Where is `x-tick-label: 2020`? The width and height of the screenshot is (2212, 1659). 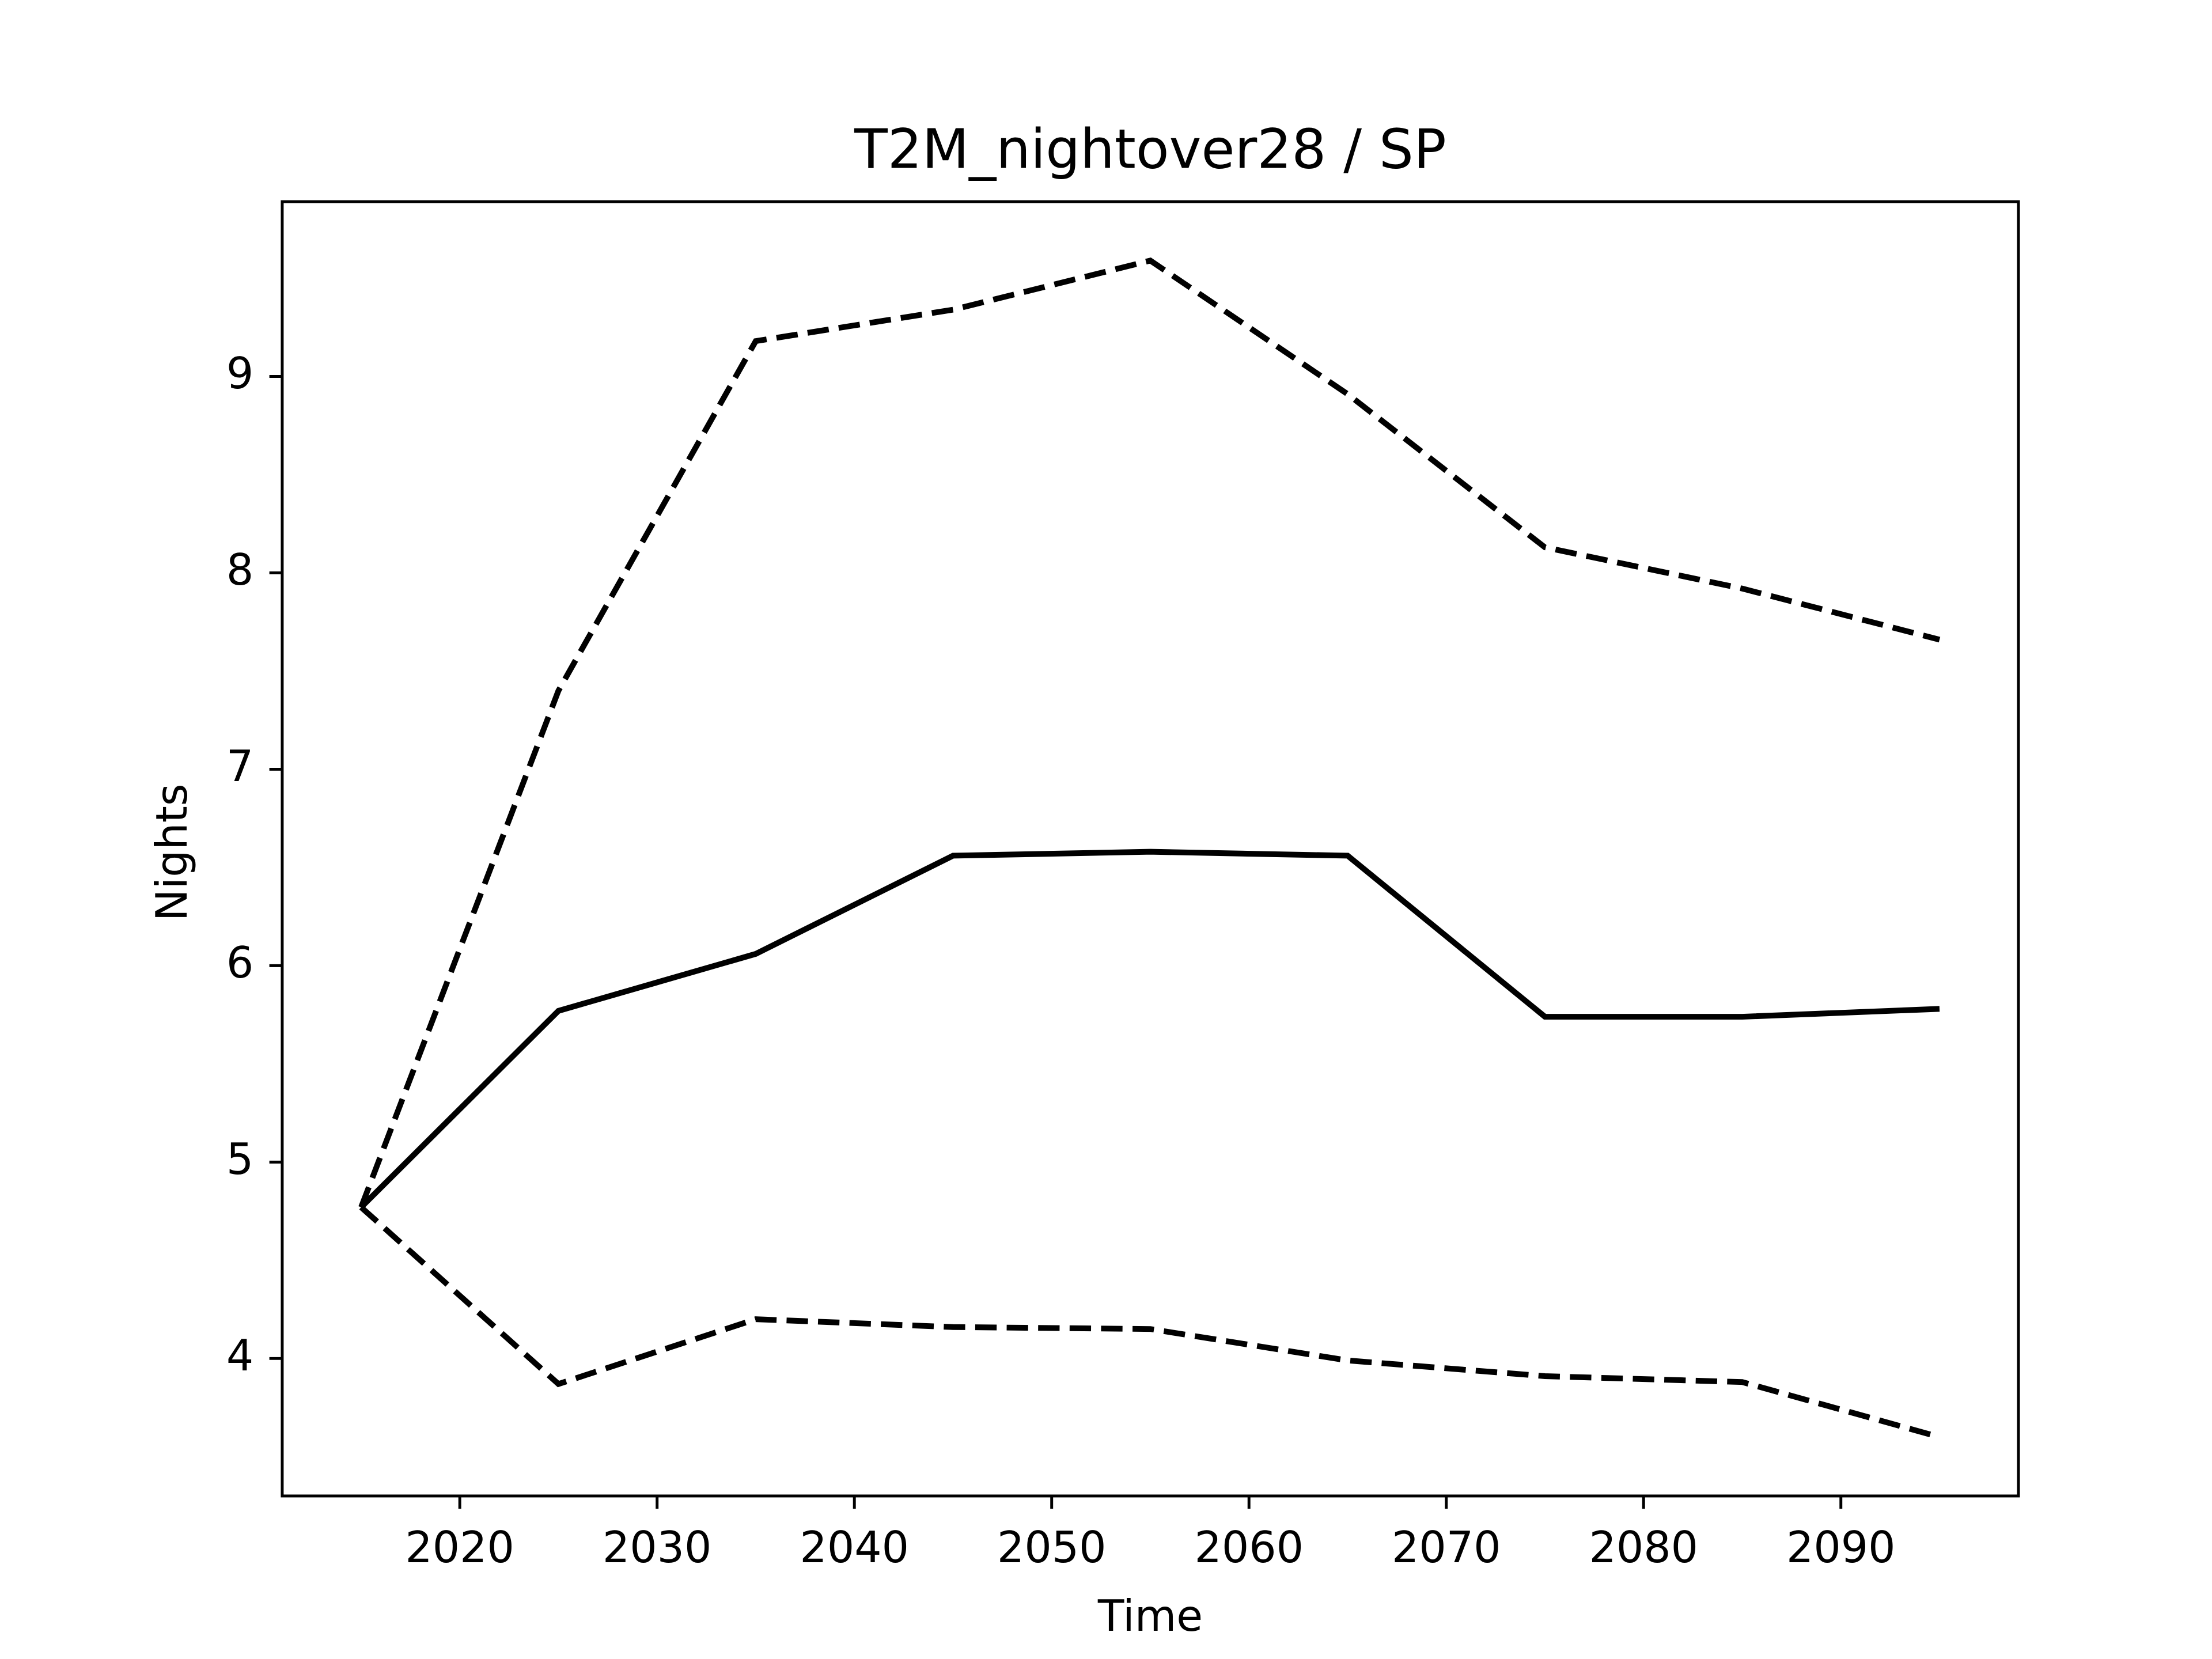 x-tick-label: 2020 is located at coordinates (459, 1547).